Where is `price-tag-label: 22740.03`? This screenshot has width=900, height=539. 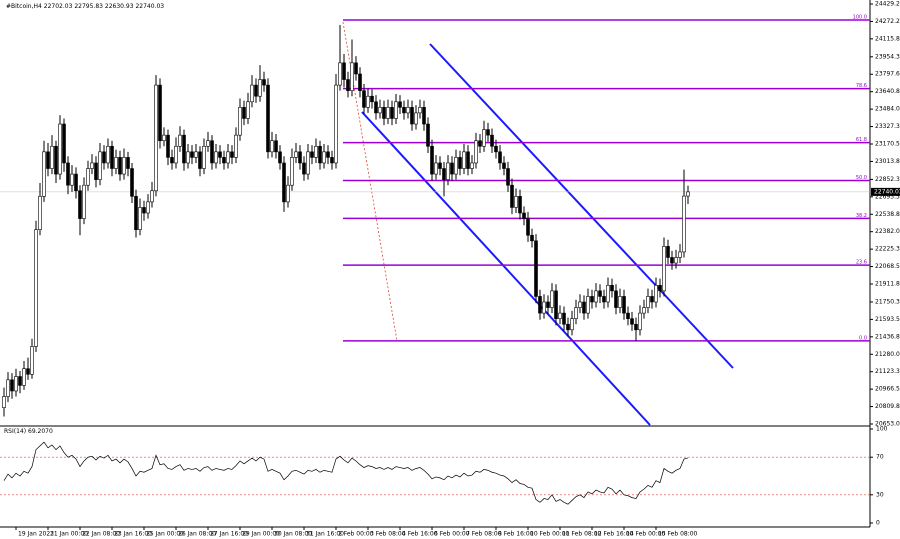 price-tag-label: 22740.03 is located at coordinates (887, 191).